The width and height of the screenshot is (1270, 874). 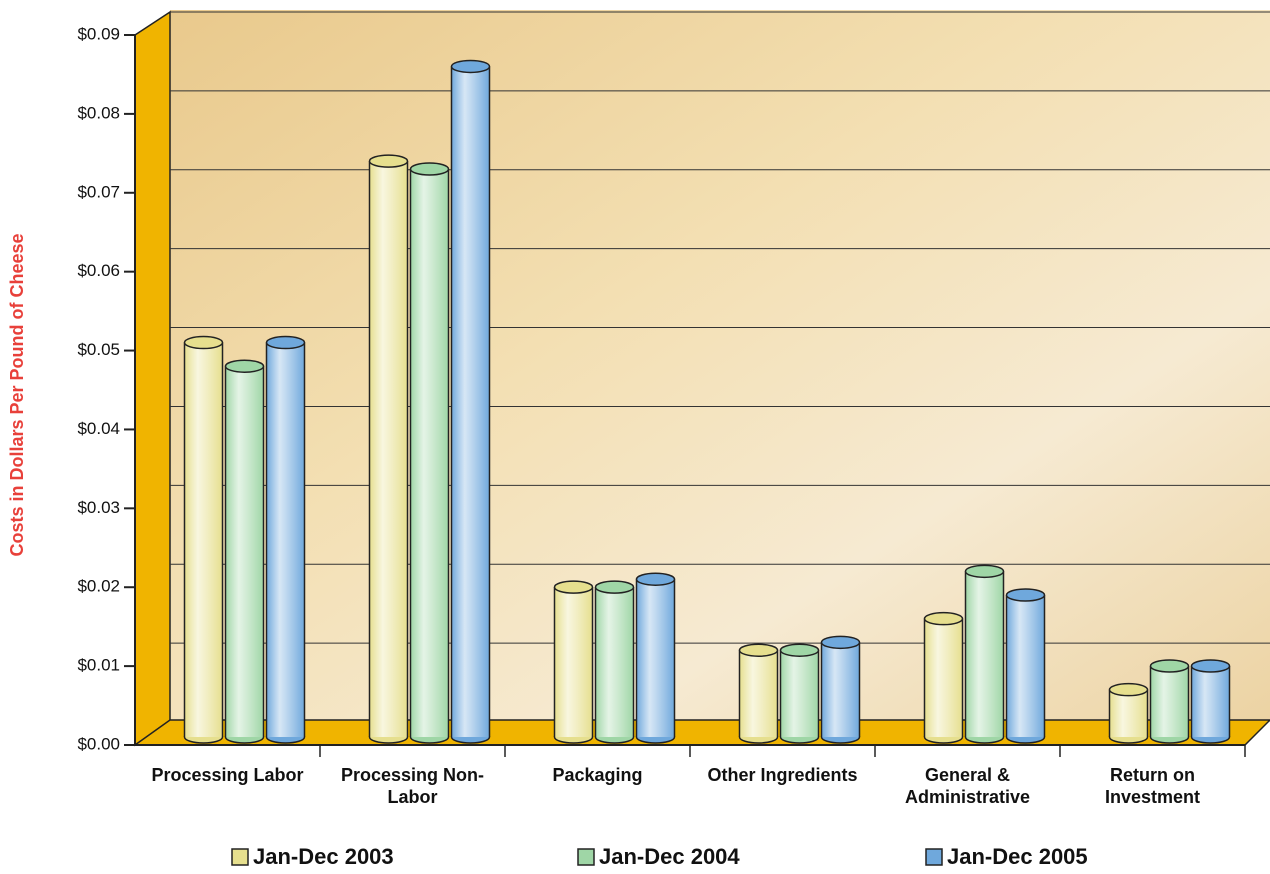 What do you see at coordinates (323, 856) in the screenshot?
I see `legend-label: Jan-Dec 2003` at bounding box center [323, 856].